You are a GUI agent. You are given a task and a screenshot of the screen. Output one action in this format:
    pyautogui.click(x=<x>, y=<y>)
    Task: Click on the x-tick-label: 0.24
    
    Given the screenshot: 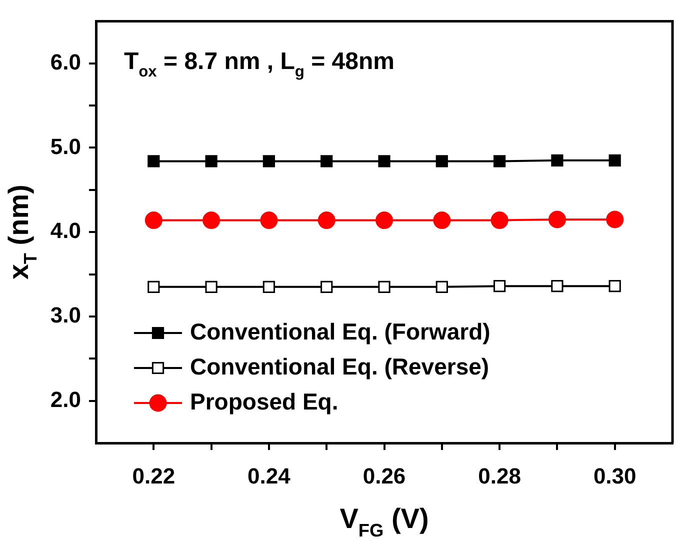 What is the action you would take?
    pyautogui.click(x=270, y=475)
    